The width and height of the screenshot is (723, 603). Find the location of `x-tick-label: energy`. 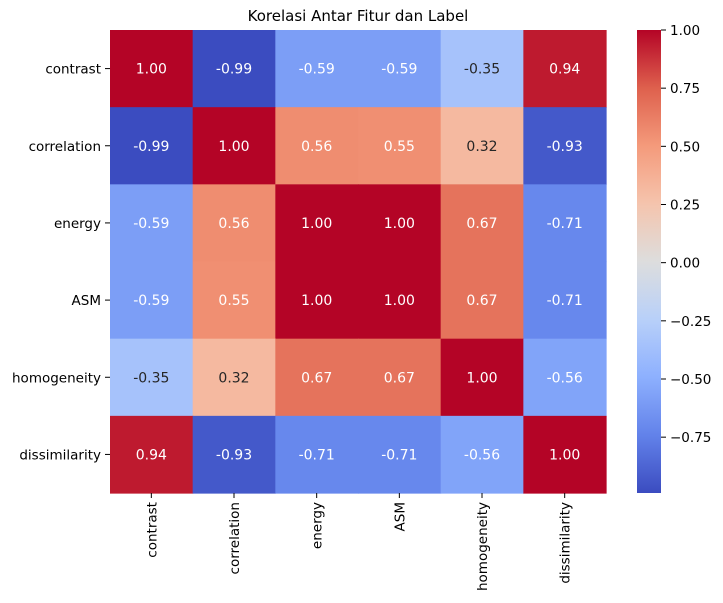

x-tick-label: energy is located at coordinates (318, 525).